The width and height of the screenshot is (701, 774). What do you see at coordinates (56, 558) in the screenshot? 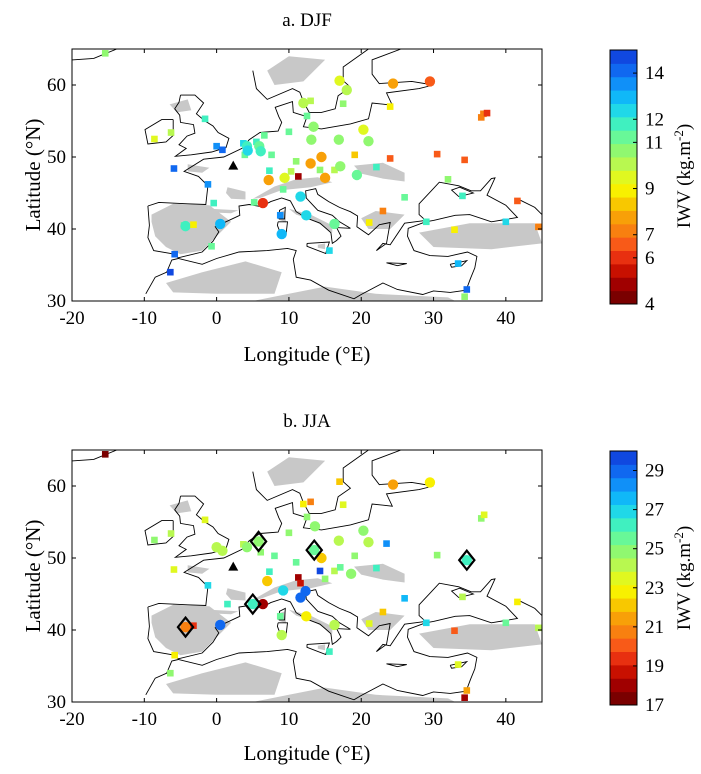
I see `y-tick-label: 50` at bounding box center [56, 558].